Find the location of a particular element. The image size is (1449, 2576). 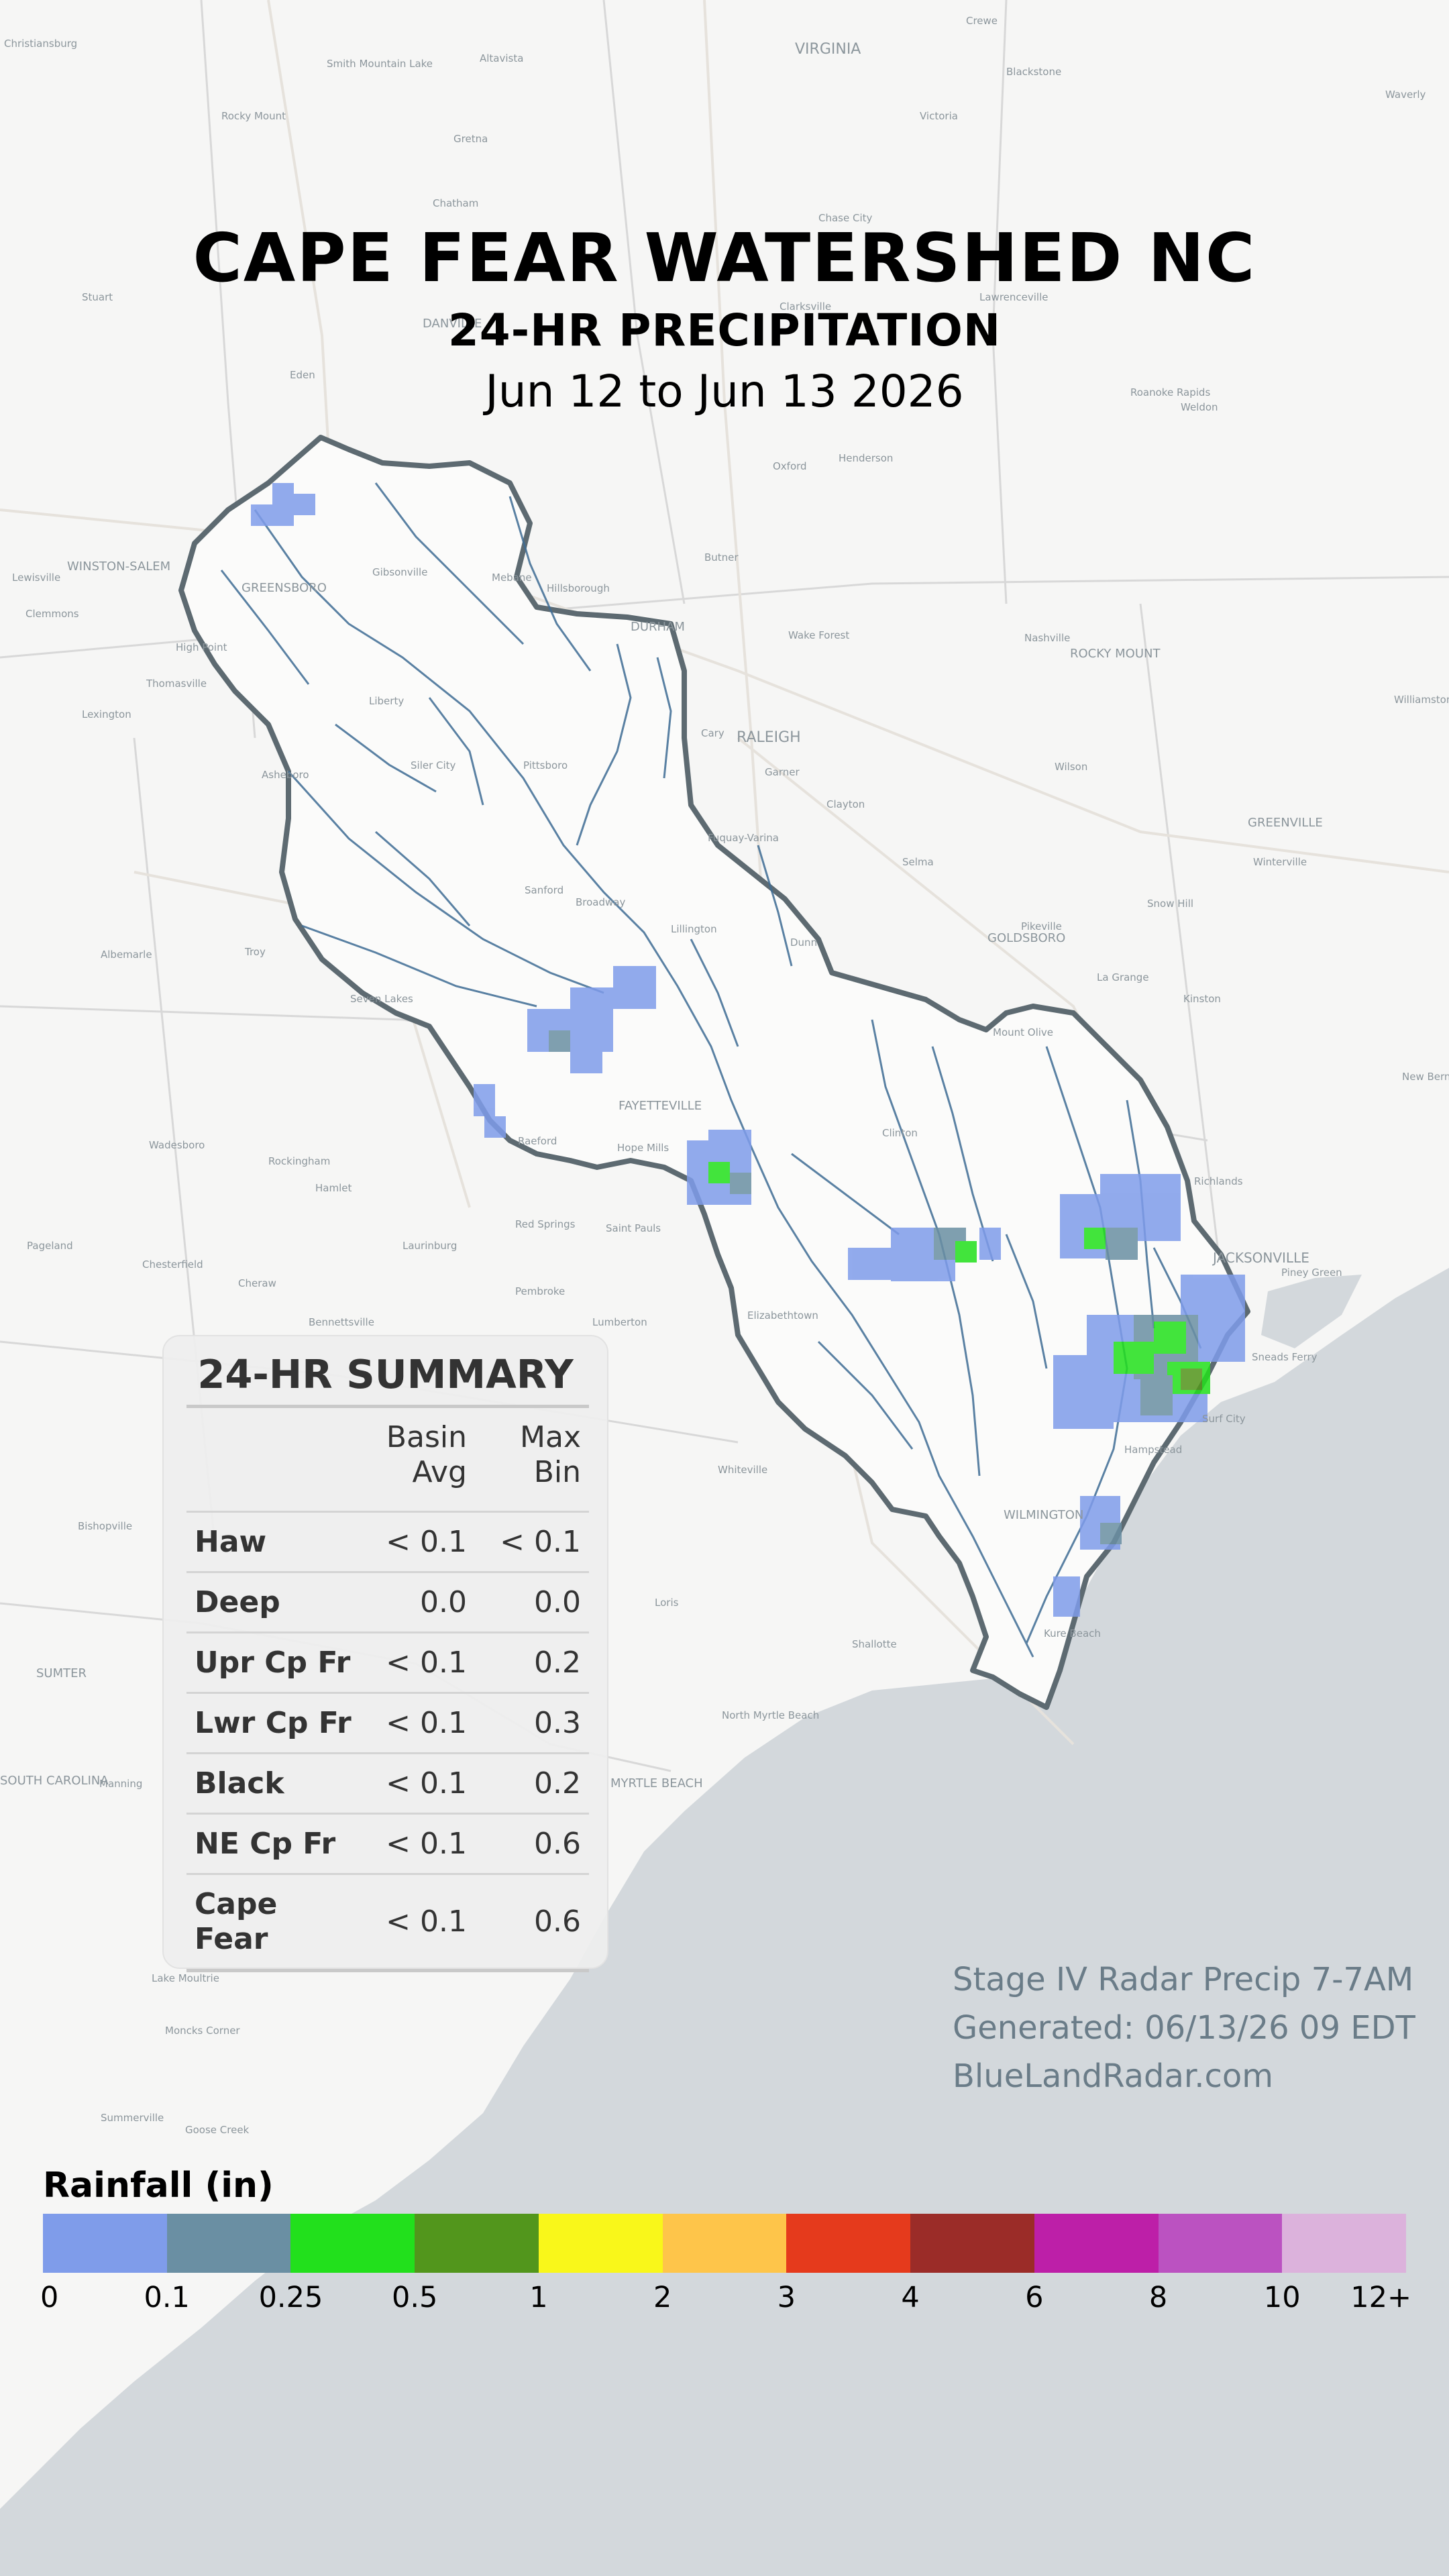

map-label: Bennettsville is located at coordinates (341, 1322).